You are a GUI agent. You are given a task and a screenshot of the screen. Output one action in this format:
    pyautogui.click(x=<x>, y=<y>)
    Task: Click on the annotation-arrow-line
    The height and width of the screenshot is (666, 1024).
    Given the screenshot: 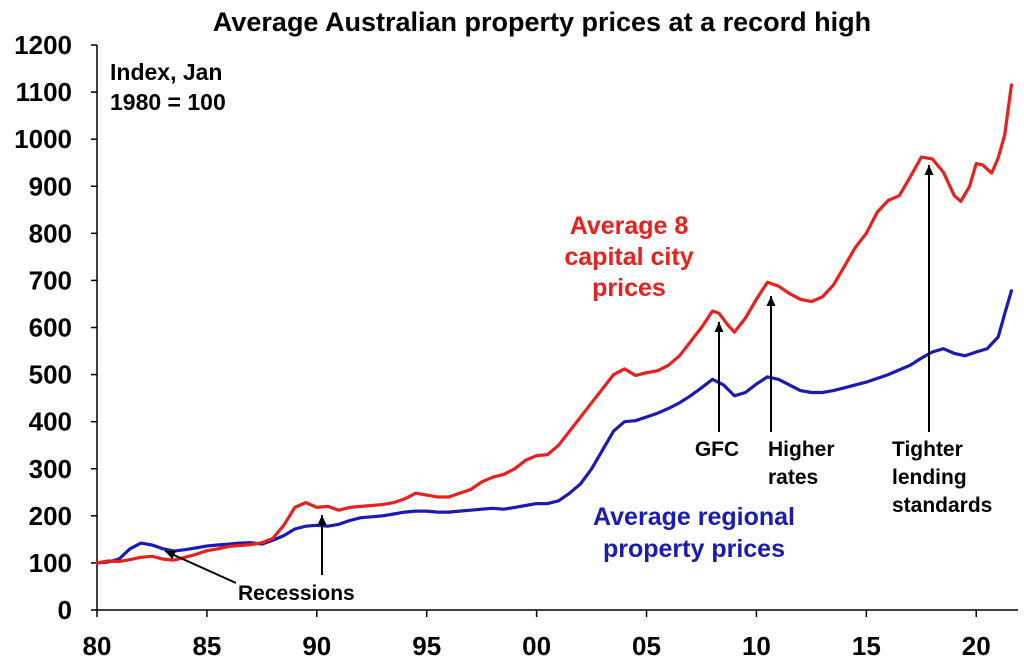 What is the action you would take?
    pyautogui.click(x=200, y=567)
    